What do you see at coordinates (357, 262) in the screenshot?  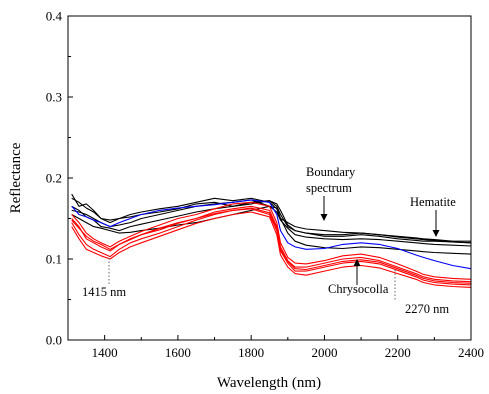 I see `annotation-chrysocolla-arrowhead` at bounding box center [357, 262].